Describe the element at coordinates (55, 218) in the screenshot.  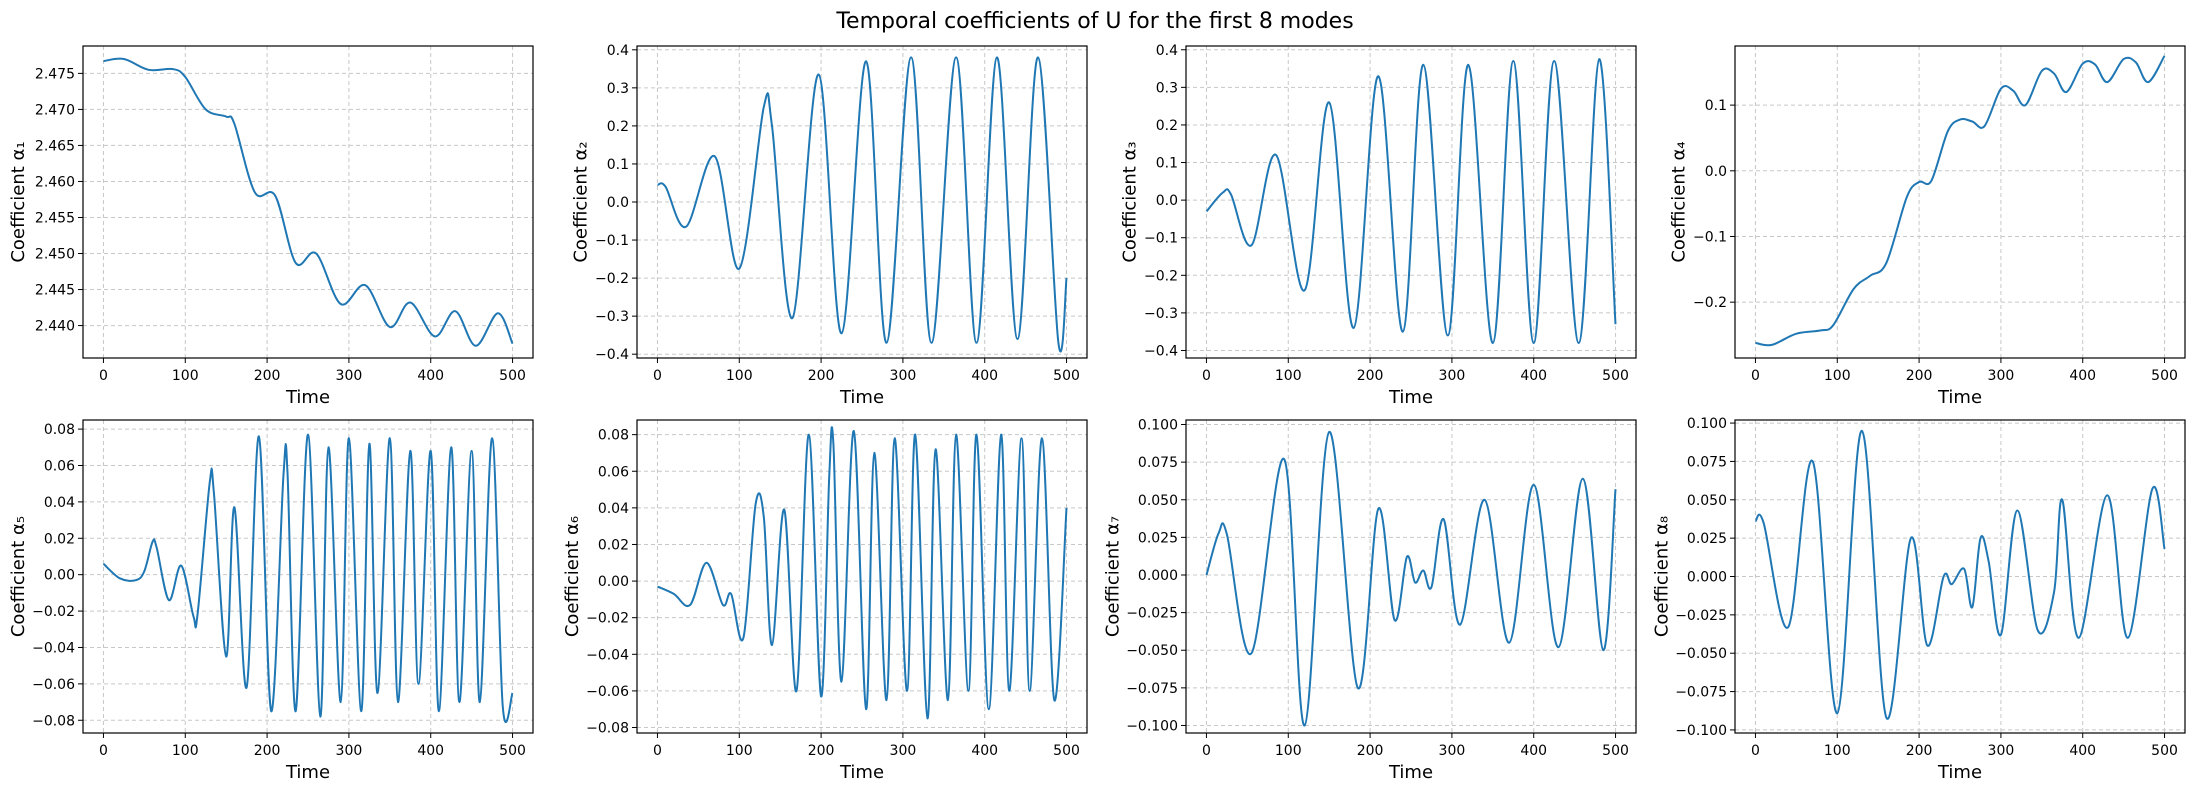
I see `y-tick-label: 2.455` at that location.